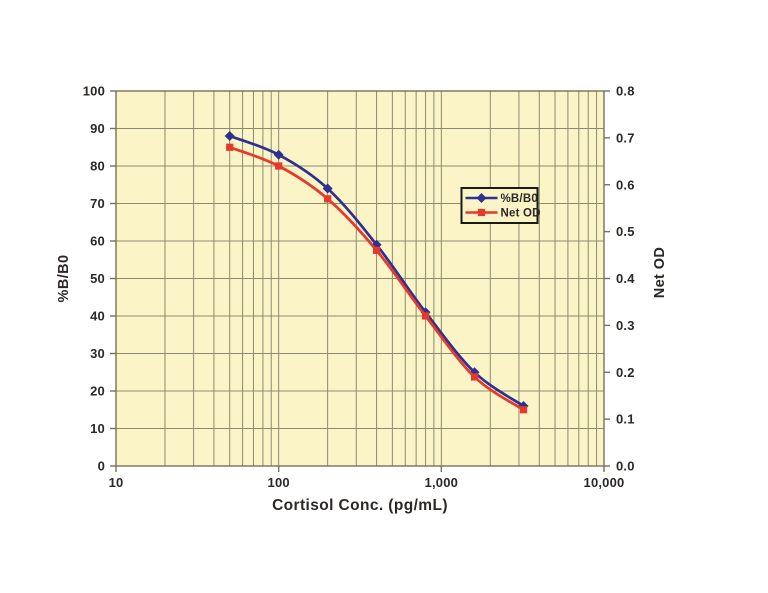  What do you see at coordinates (660, 273) in the screenshot?
I see `right-axis-title: Net OD` at bounding box center [660, 273].